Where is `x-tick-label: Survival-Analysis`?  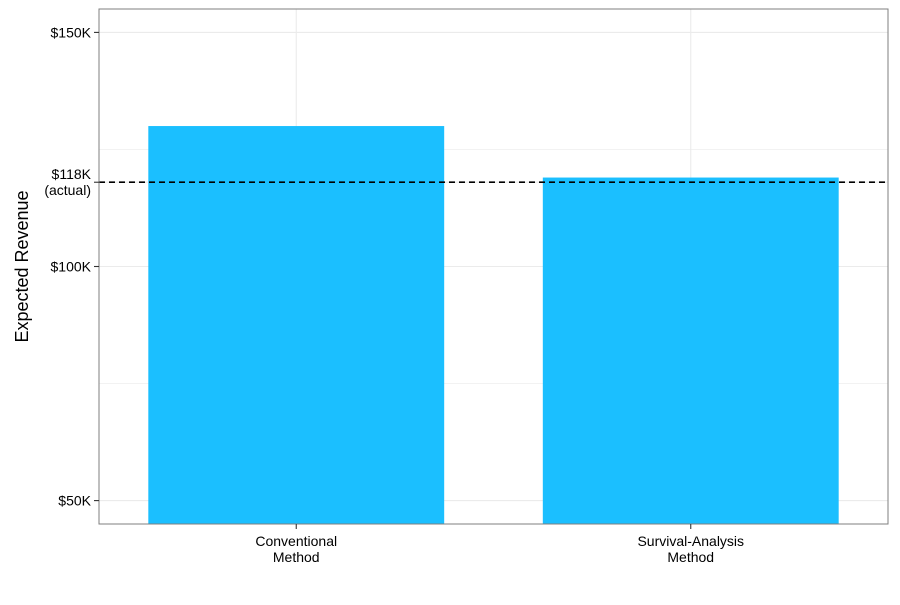
x-tick-label: Survival-Analysis is located at coordinates (690, 541).